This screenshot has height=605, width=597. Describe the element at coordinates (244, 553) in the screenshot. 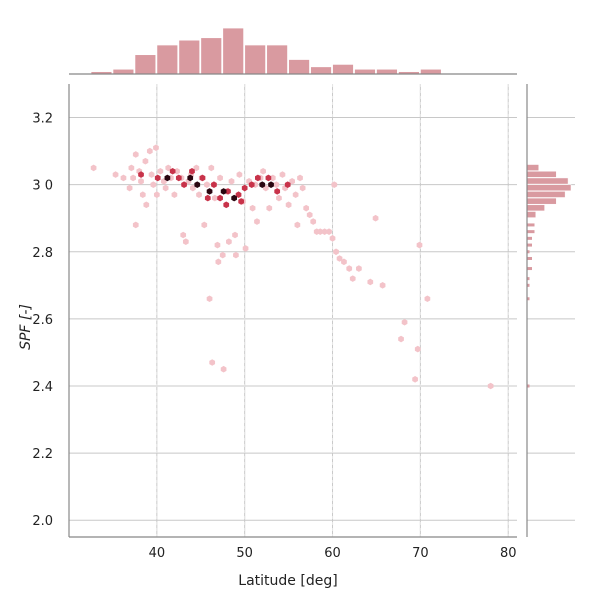

I see `x-tick-label: 50` at that location.